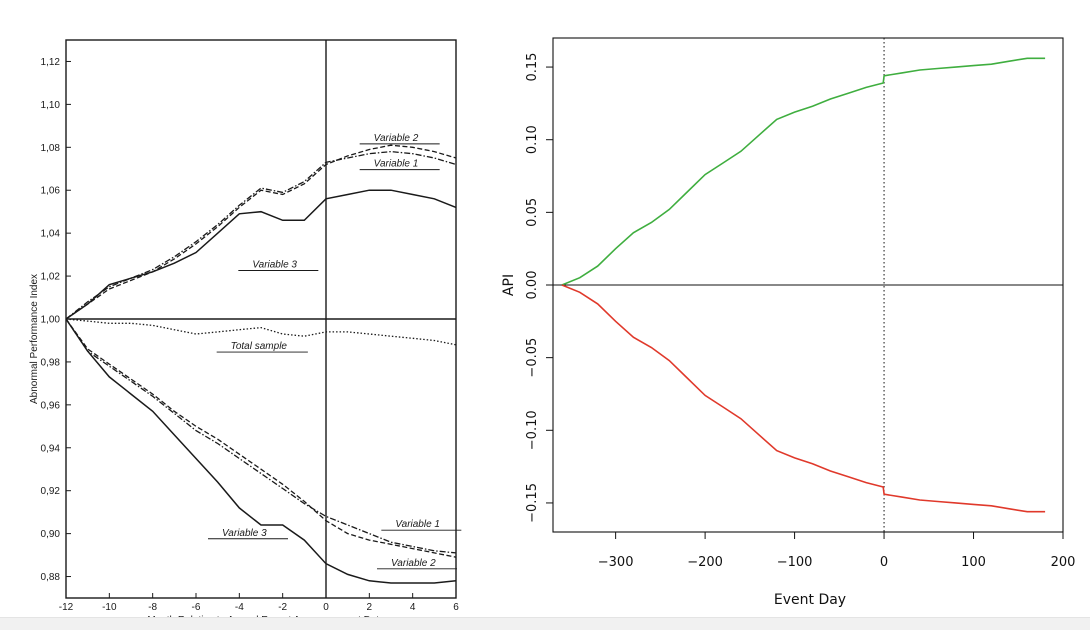 This screenshot has width=1090, height=630. Describe the element at coordinates (532, 430) in the screenshot. I see `y-tick-label: −0.10` at that location.